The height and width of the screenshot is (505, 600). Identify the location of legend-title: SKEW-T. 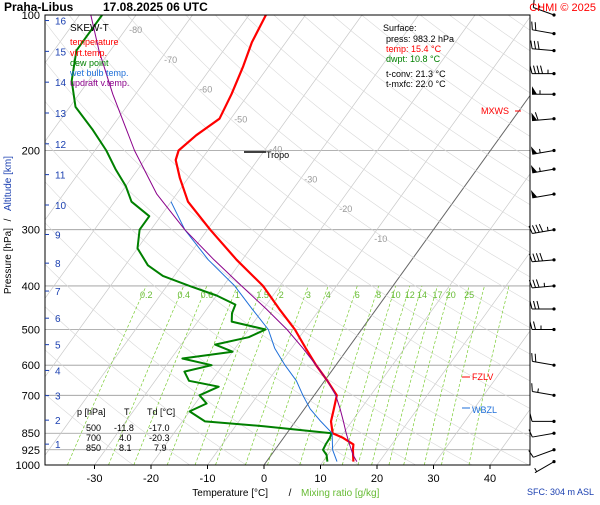
(89, 28).